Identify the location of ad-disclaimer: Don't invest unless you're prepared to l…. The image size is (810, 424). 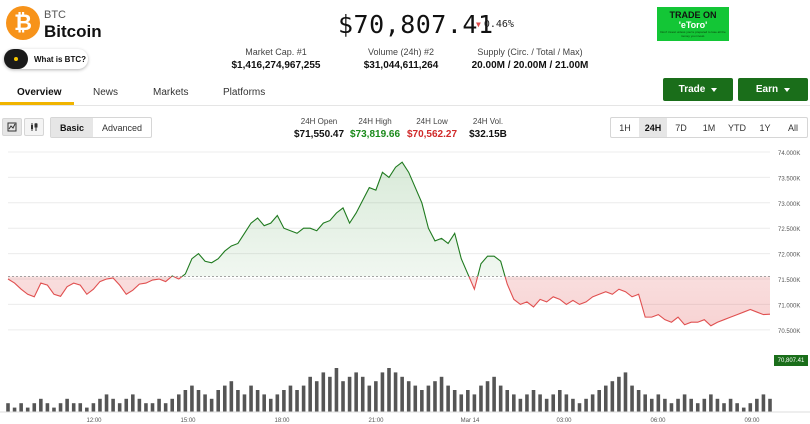
(693, 34).